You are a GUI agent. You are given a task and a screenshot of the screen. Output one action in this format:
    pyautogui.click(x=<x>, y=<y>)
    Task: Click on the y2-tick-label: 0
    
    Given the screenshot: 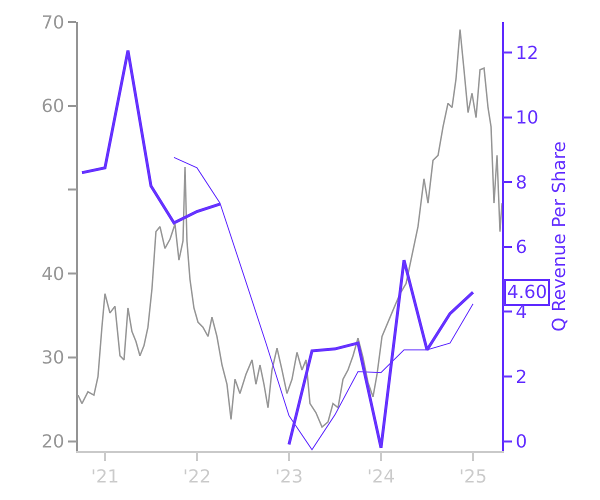 What is the action you would take?
    pyautogui.click(x=522, y=442)
    